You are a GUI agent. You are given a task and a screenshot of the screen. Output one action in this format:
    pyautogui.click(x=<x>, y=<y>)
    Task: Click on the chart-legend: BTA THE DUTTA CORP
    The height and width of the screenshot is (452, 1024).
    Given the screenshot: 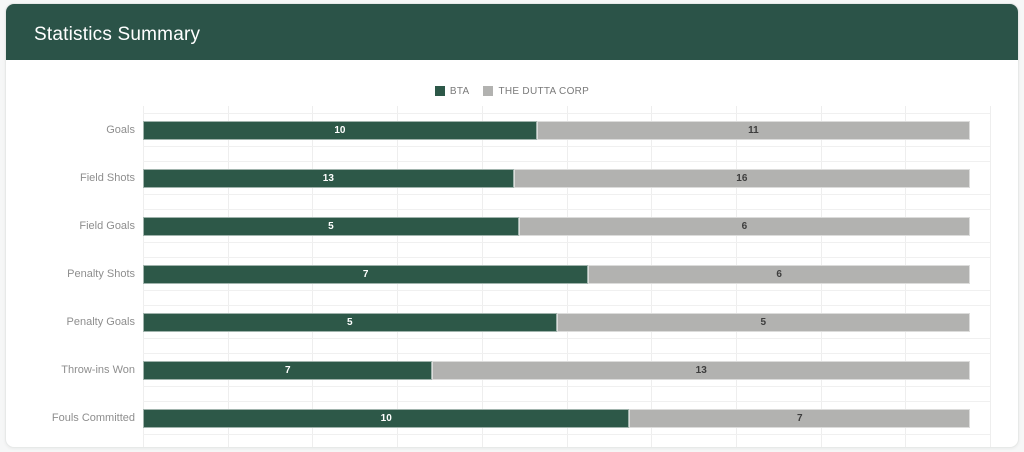 What is the action you would take?
    pyautogui.click(x=512, y=91)
    